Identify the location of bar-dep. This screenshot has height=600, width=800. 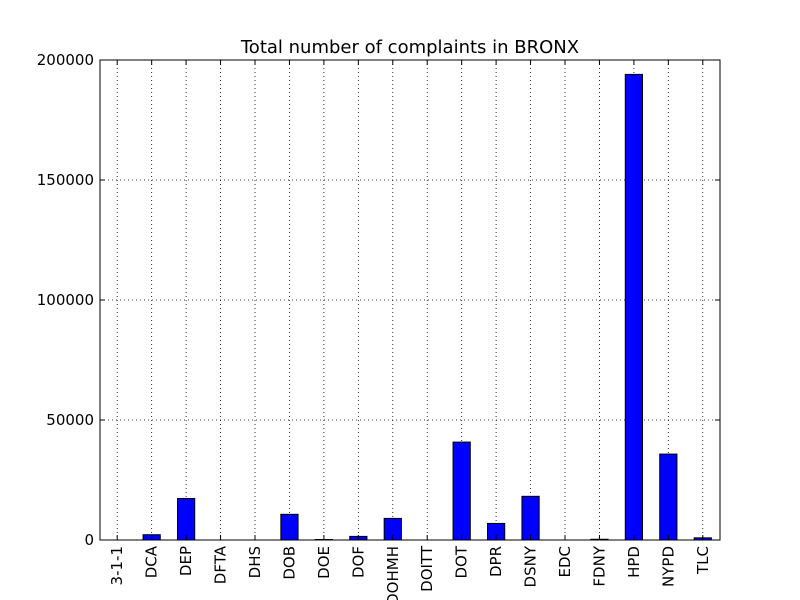
(186, 519).